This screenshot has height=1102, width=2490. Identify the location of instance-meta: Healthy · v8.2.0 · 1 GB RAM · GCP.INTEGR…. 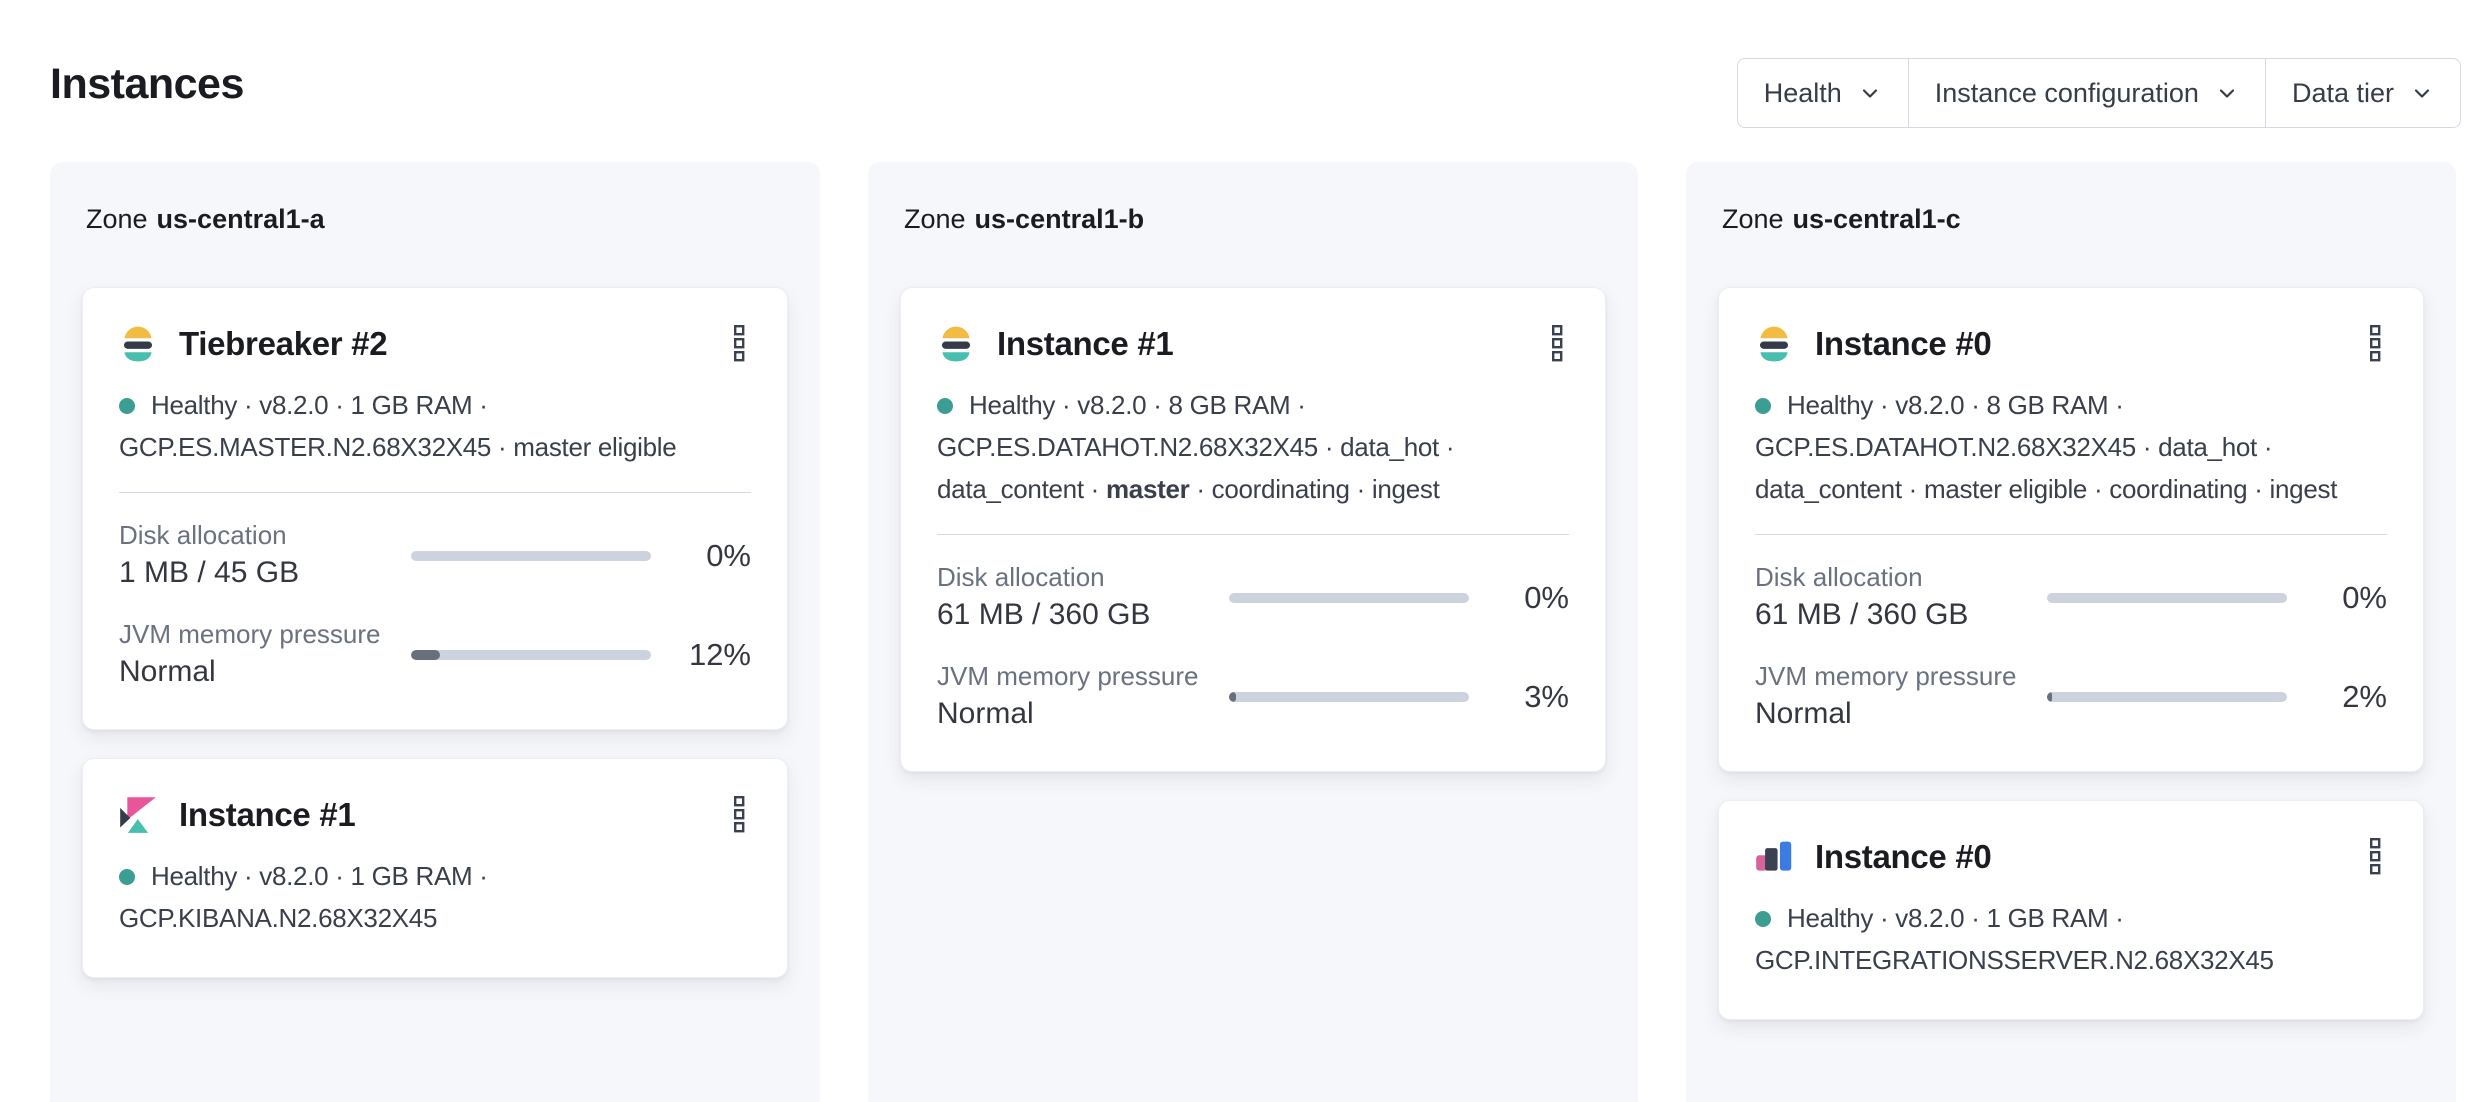
(2071, 939).